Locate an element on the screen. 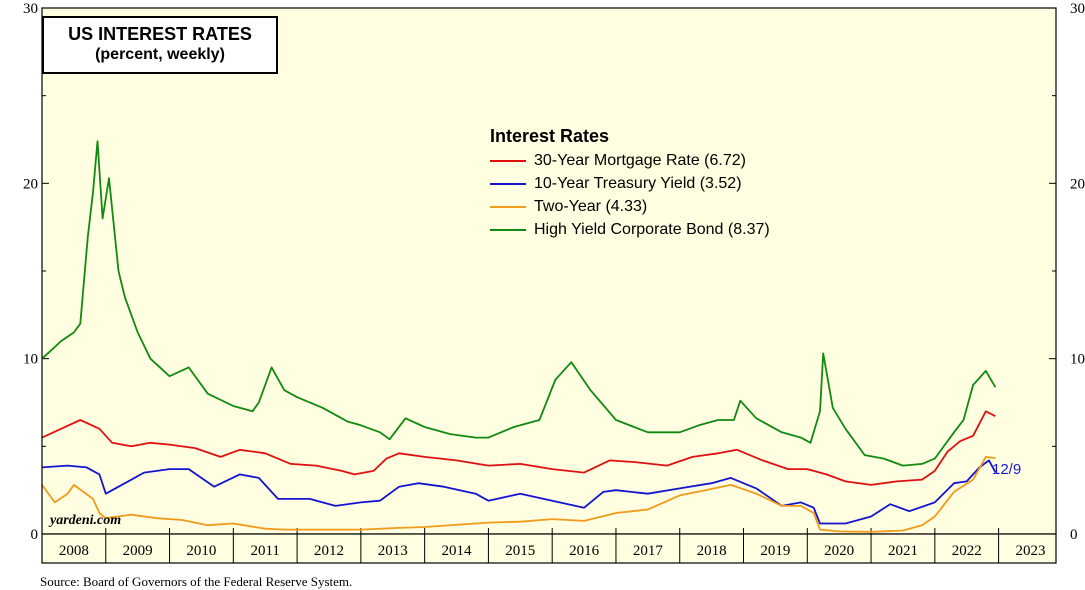  x-axis-band is located at coordinates (549, 548).